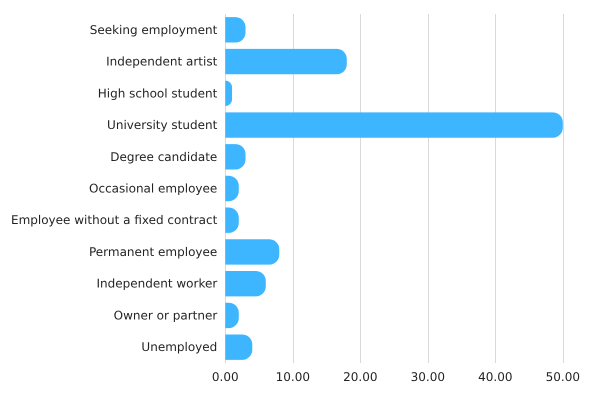 Image resolution: width=591 pixels, height=401 pixels. I want to click on y-tick-label: High school student, so click(158, 93).